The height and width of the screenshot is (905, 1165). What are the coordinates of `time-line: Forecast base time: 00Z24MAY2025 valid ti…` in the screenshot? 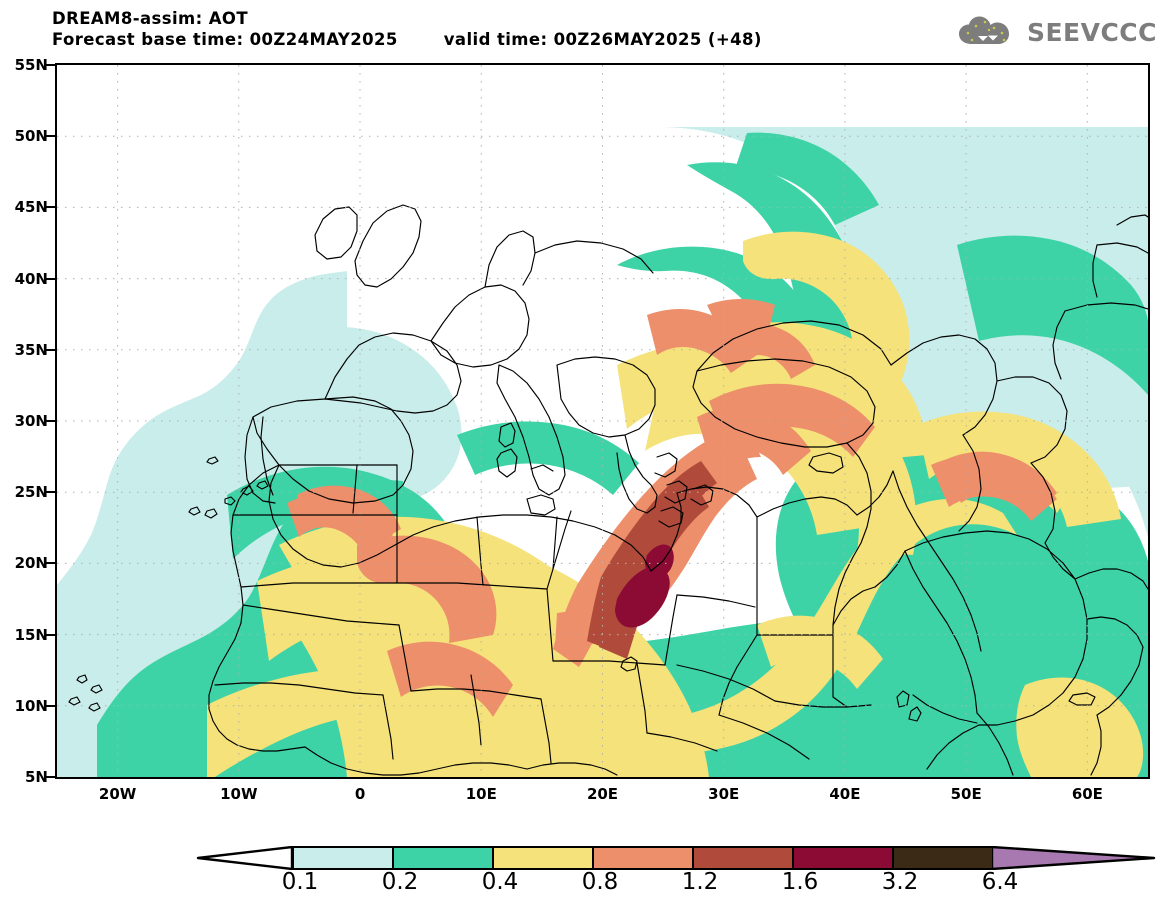 It's located at (407, 39).